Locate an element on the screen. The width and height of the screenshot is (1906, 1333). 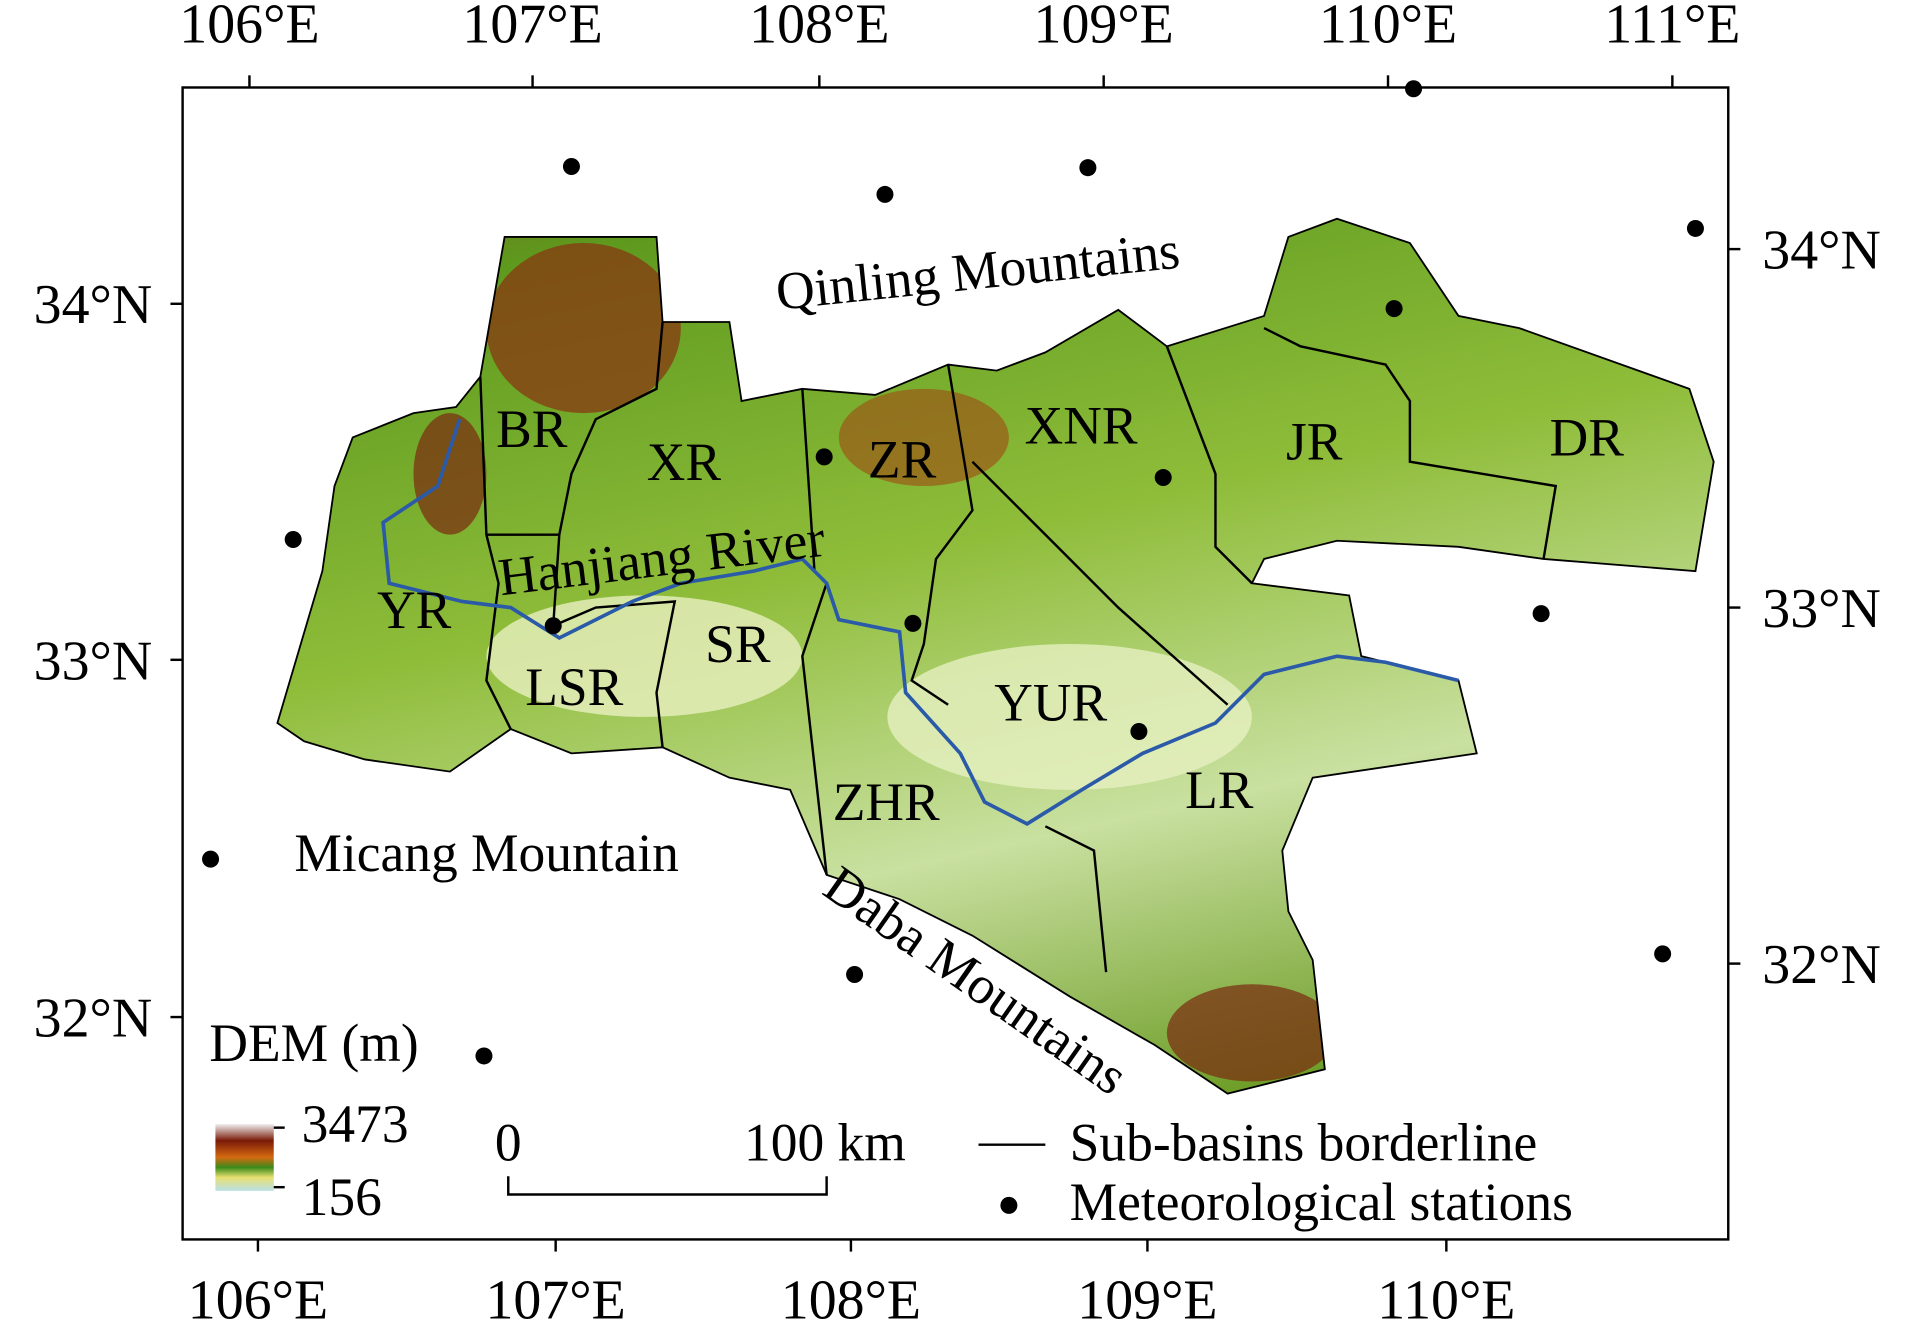
scale-end: 100 km is located at coordinates (825, 1142).